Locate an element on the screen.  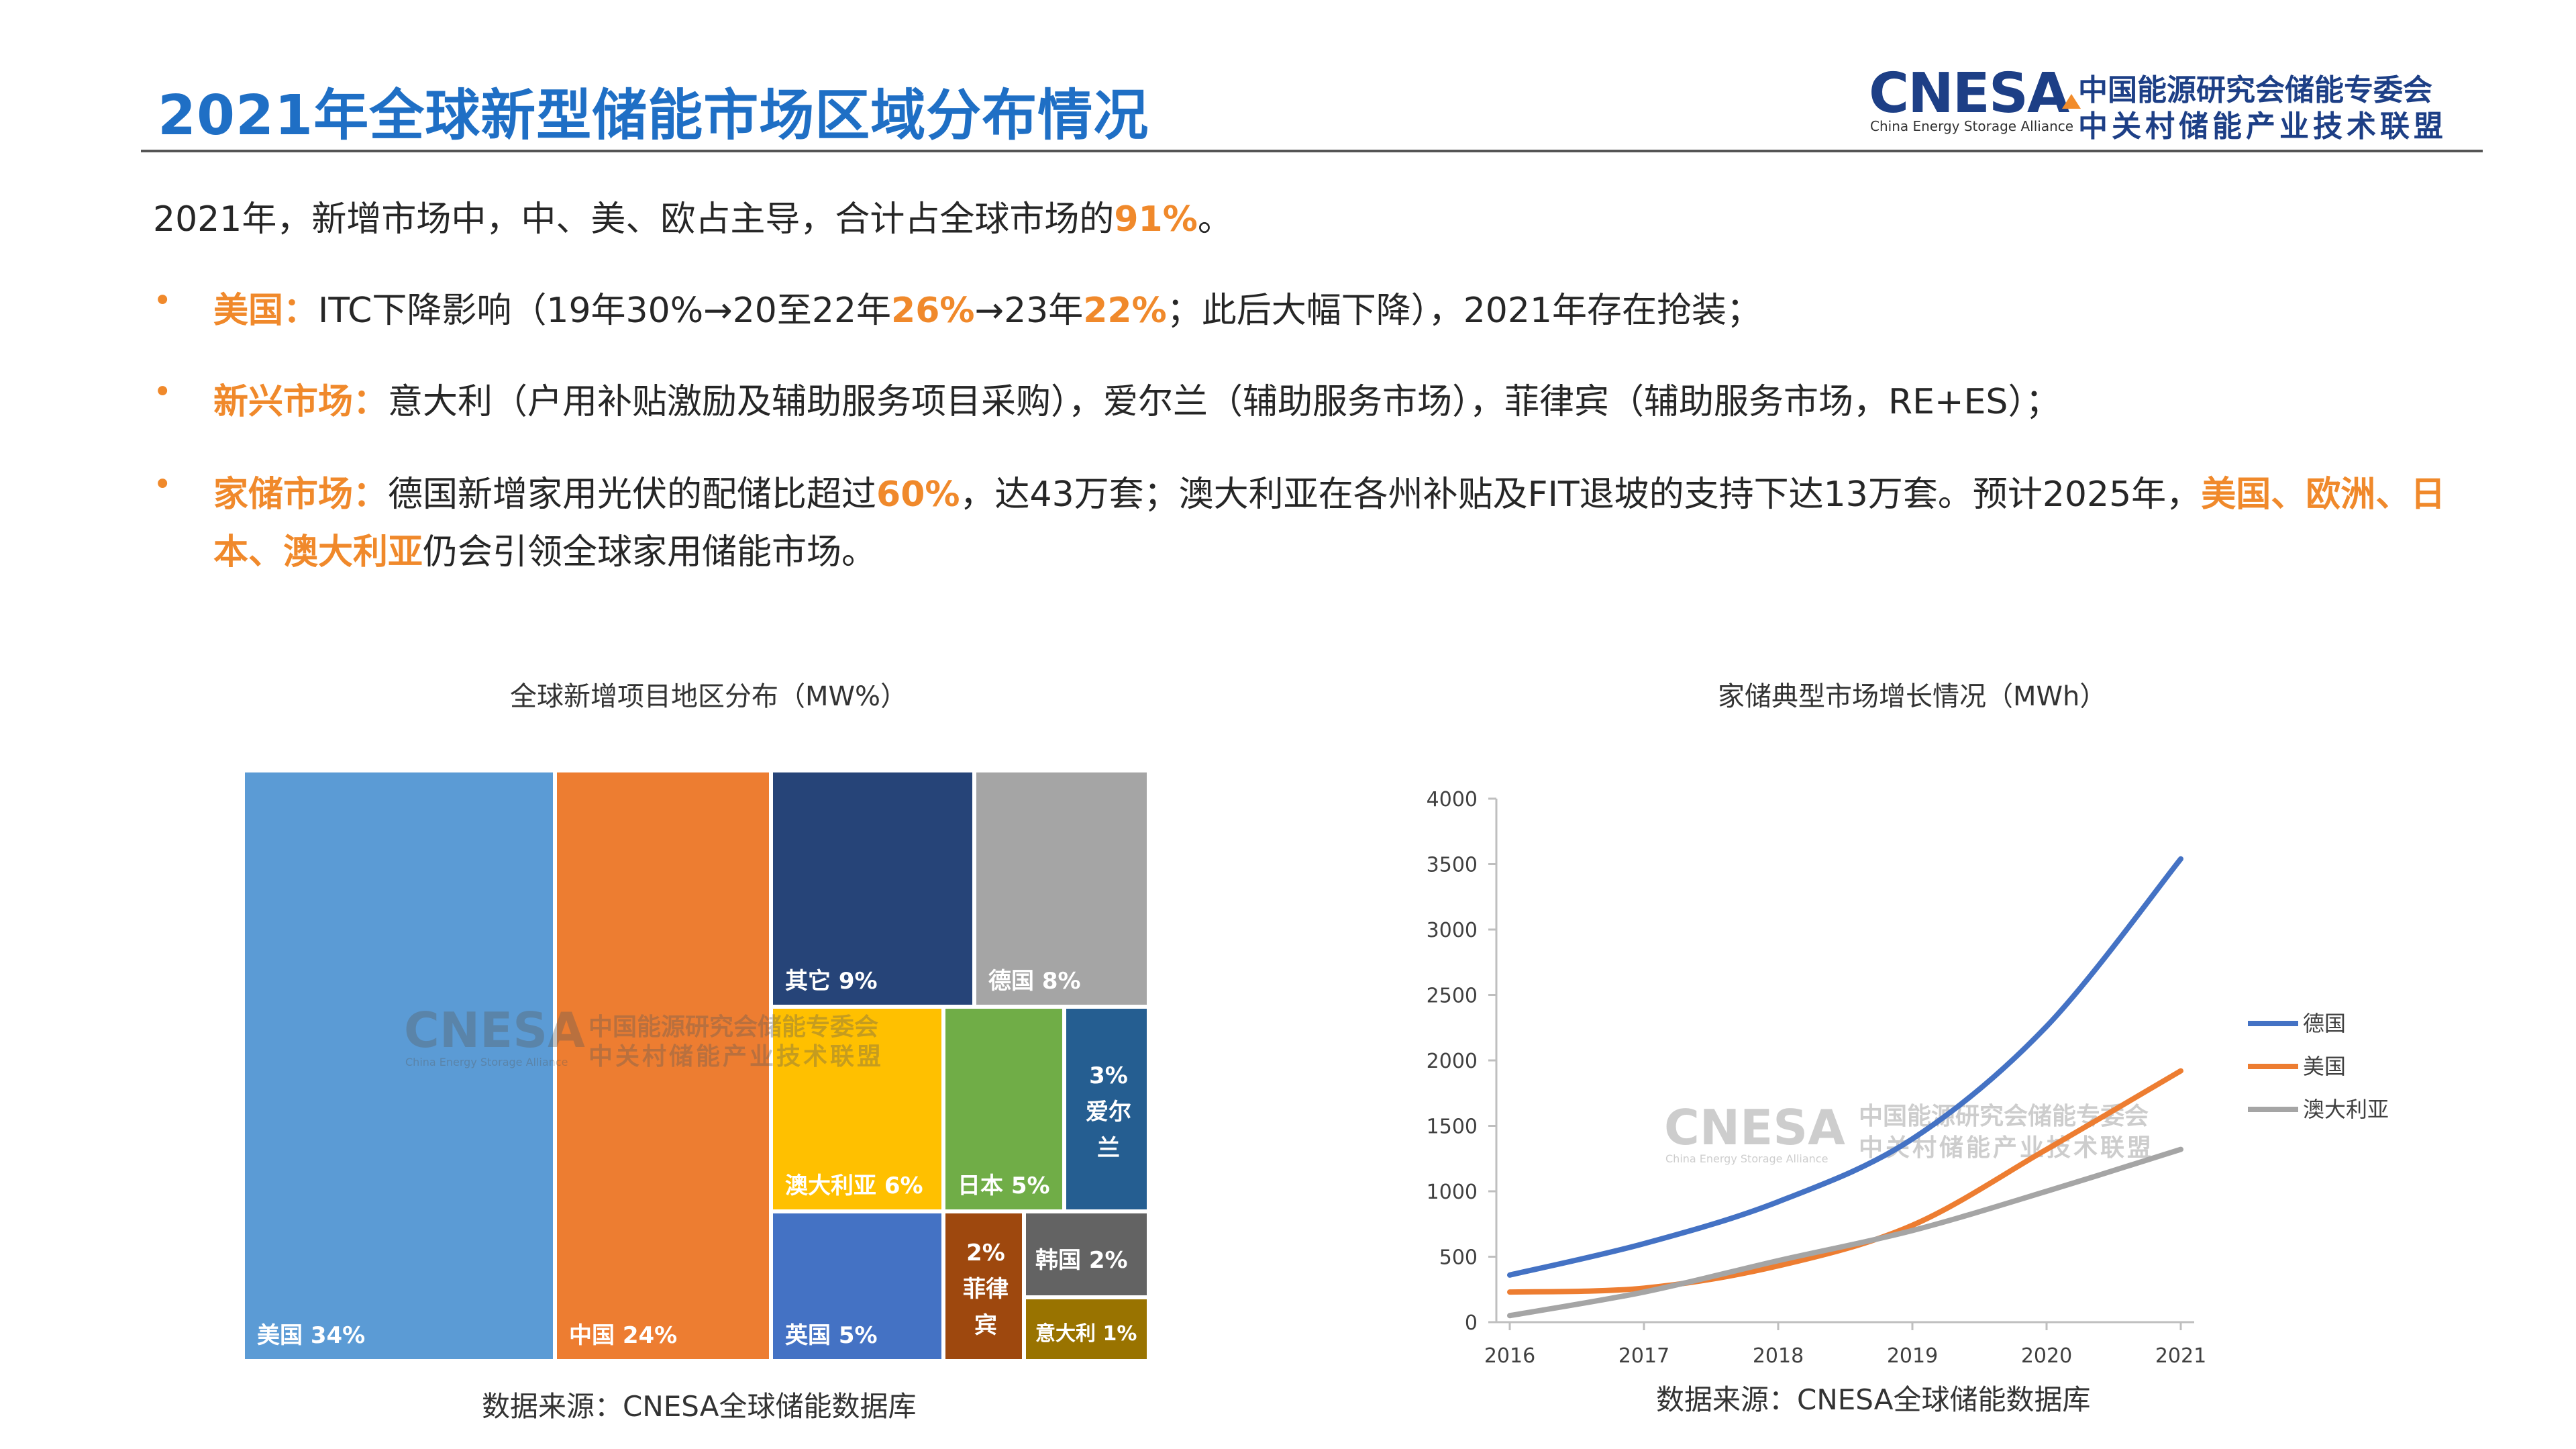
treemap-title: 全球新增项目地区分布（MW%） is located at coordinates (709, 696).